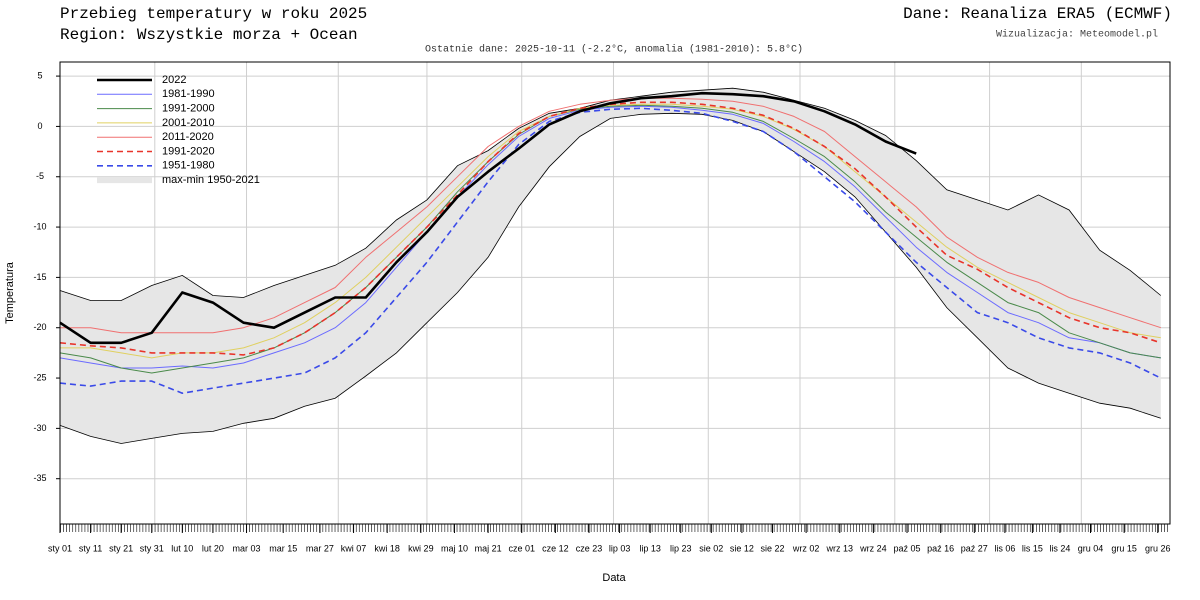  Describe the element at coordinates (188, 137) in the screenshot. I see `legend-label: 2011-2020` at that location.